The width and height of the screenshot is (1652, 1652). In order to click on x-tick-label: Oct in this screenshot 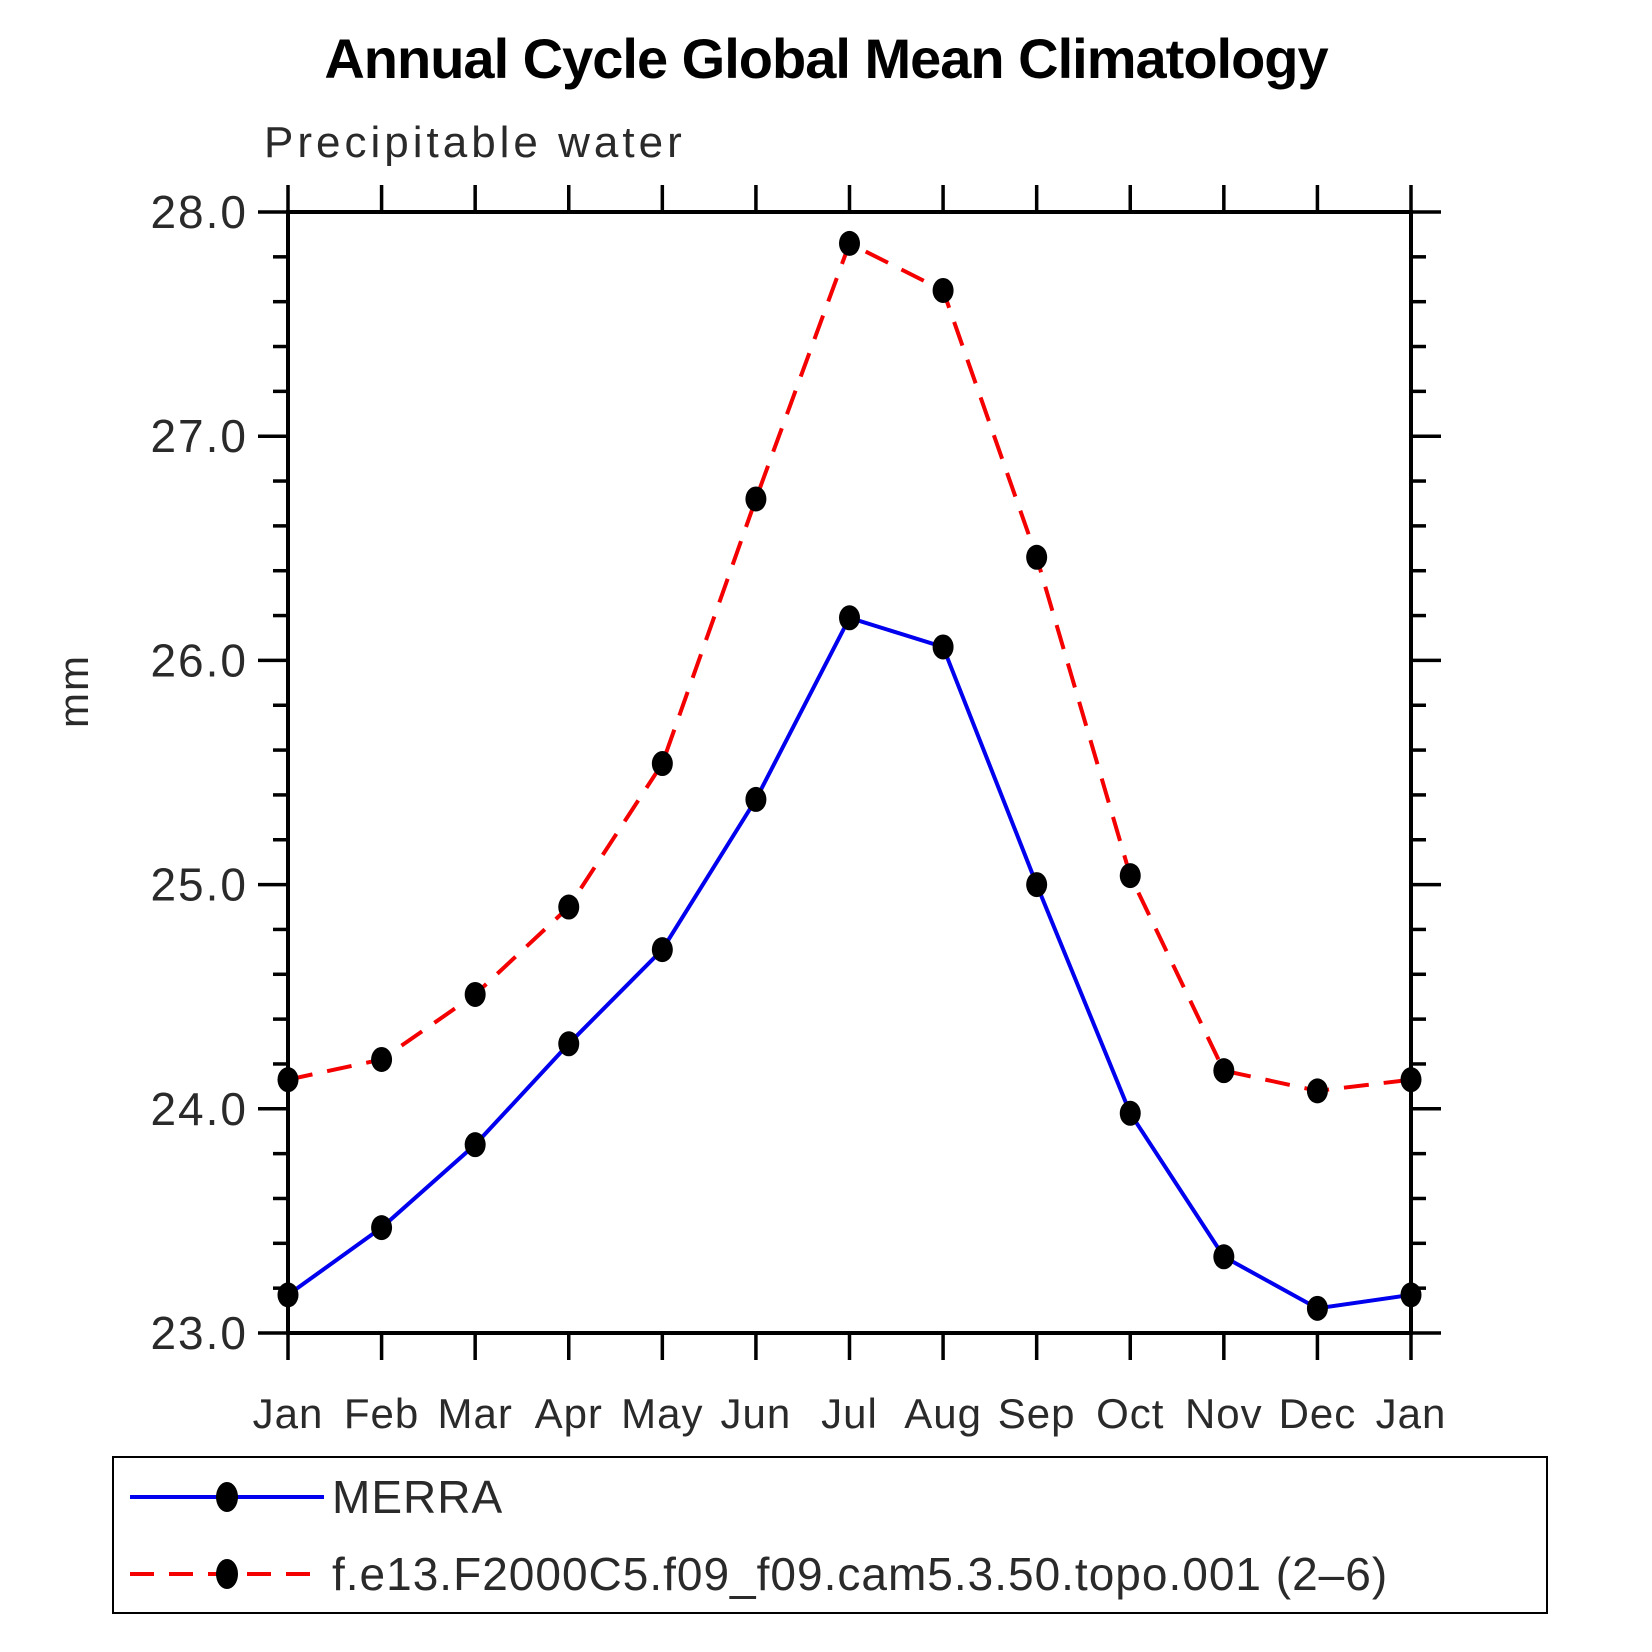, I will do `click(1130, 1413)`.